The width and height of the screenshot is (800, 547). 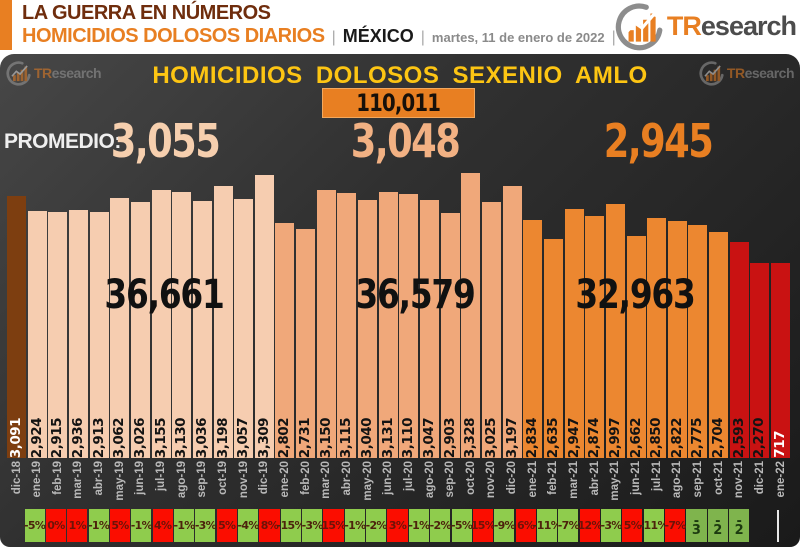 I want to click on month-label-text: may-20, so click(x=367, y=481).